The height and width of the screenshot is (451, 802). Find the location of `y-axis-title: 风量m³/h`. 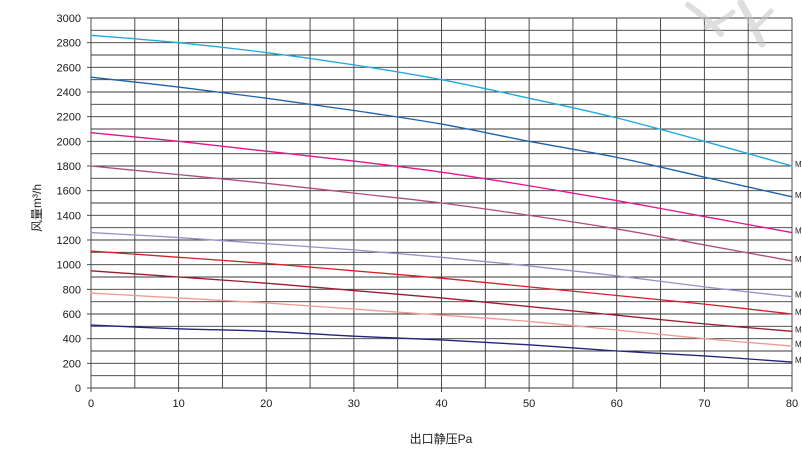

y-axis-title: 风量m³/h is located at coordinates (37, 208).